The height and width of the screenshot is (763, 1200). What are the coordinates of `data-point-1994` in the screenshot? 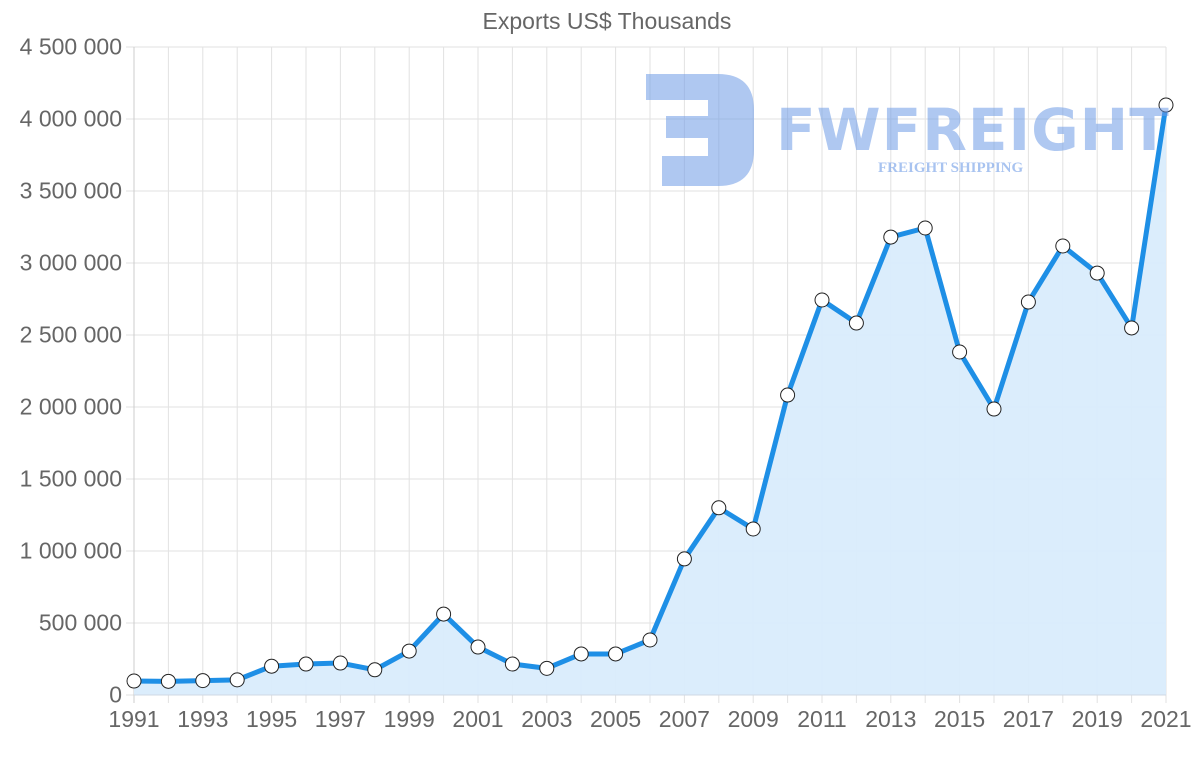 It's located at (237, 680).